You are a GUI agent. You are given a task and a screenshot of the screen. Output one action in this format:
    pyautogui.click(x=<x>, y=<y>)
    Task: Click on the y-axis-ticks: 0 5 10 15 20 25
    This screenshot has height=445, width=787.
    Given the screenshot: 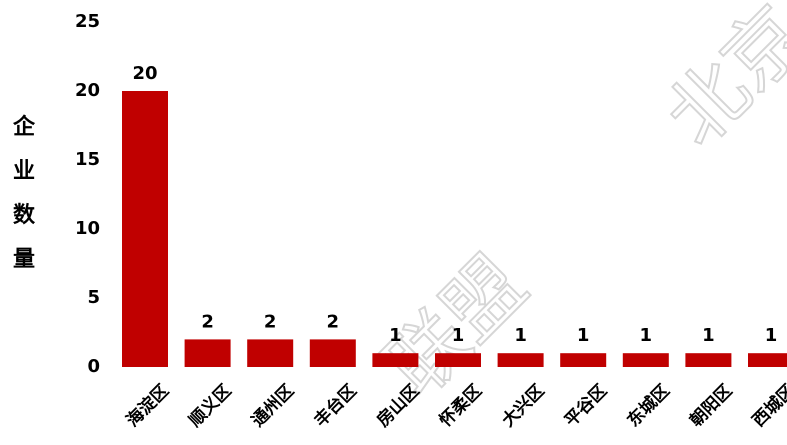 What is the action you would take?
    pyautogui.click(x=87, y=194)
    